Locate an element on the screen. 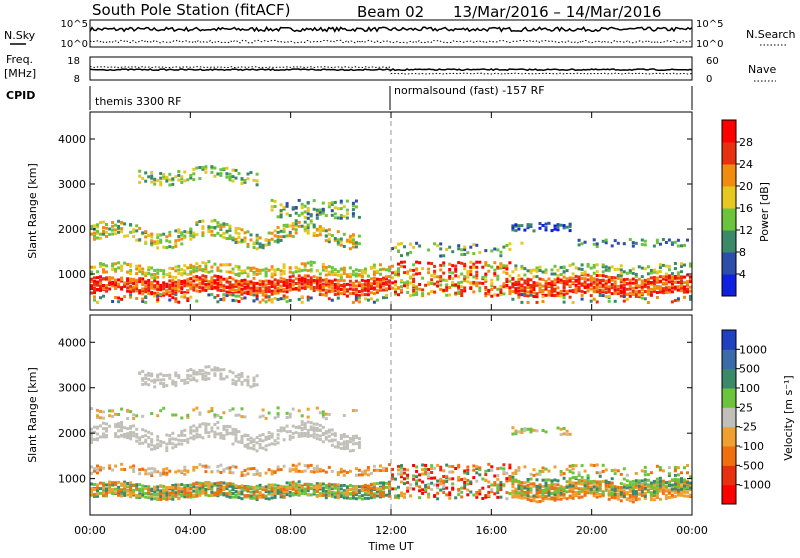 The width and height of the screenshot is (800, 558). velocity-colorbar-tick-label: 25 is located at coordinates (746, 407).